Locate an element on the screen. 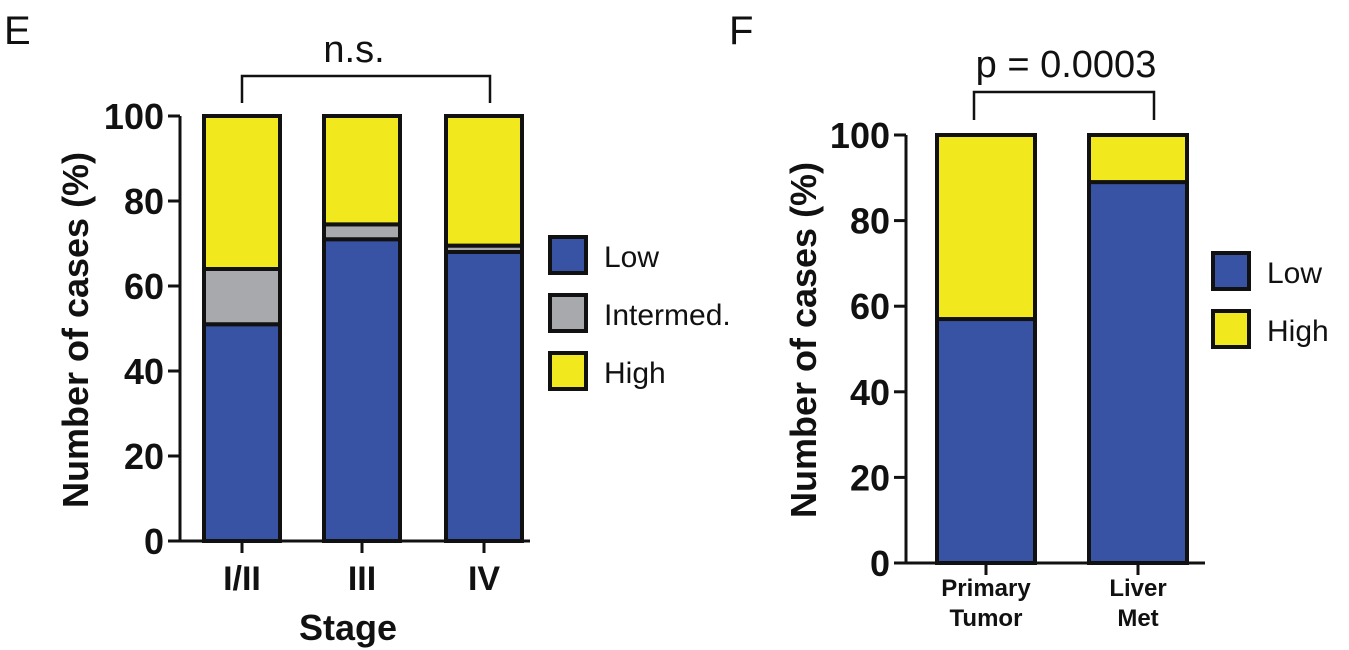  bar-e-iii-low is located at coordinates (362, 390).